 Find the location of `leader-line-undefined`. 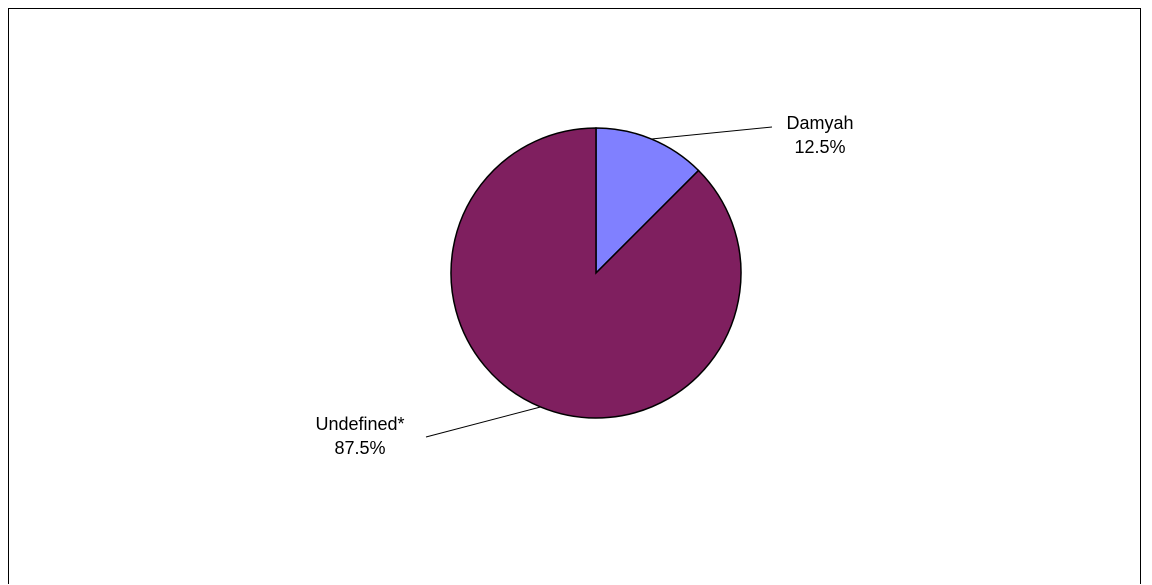

leader-line-undefined is located at coordinates (483, 422).